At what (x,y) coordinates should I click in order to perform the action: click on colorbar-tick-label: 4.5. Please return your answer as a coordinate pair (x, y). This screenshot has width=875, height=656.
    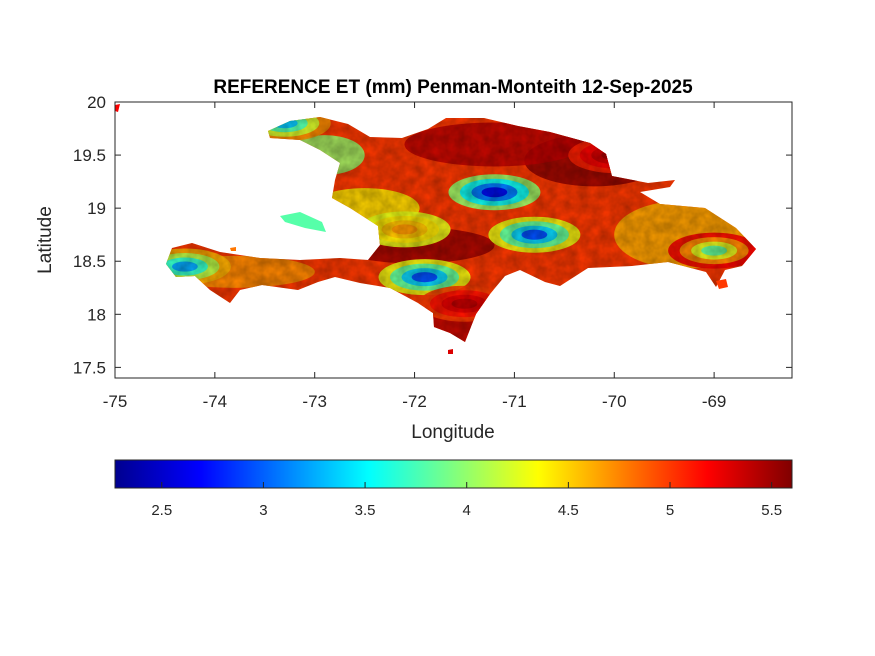
    Looking at the image, I should click on (568, 510).